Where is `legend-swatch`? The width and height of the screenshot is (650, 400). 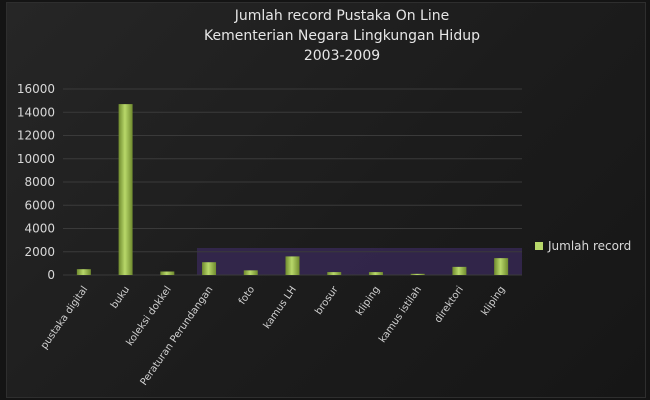
legend-swatch is located at coordinates (539, 246).